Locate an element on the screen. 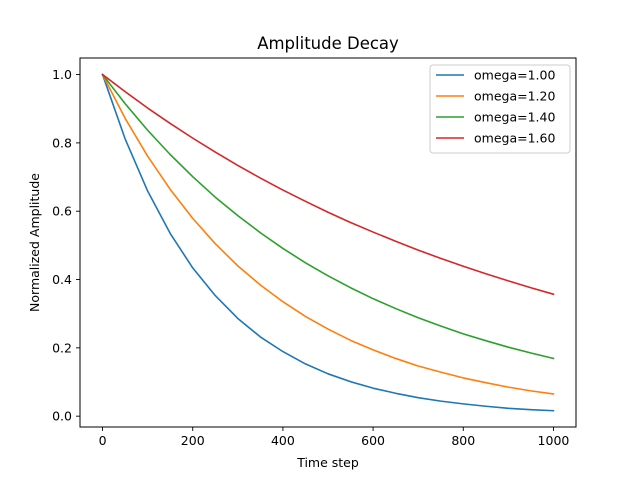 Image resolution: width=640 pixels, height=480 pixels. y-tick-label: 0.8 is located at coordinates (62, 142).